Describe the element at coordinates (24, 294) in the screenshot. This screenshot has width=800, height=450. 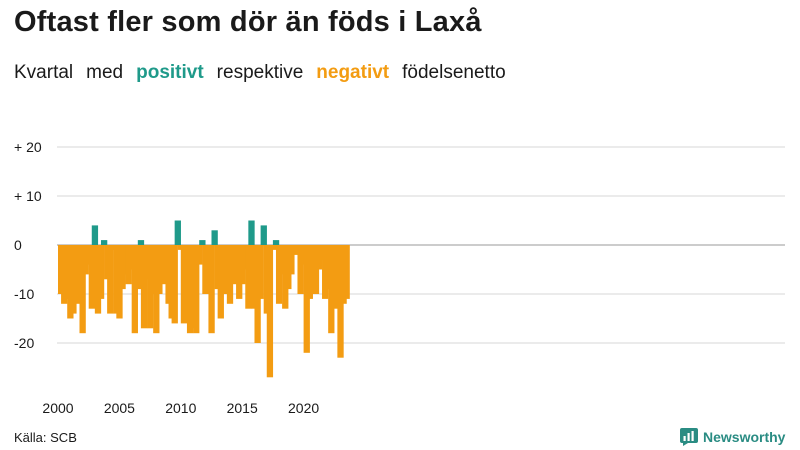
I see `y-tick-label: -10` at that location.